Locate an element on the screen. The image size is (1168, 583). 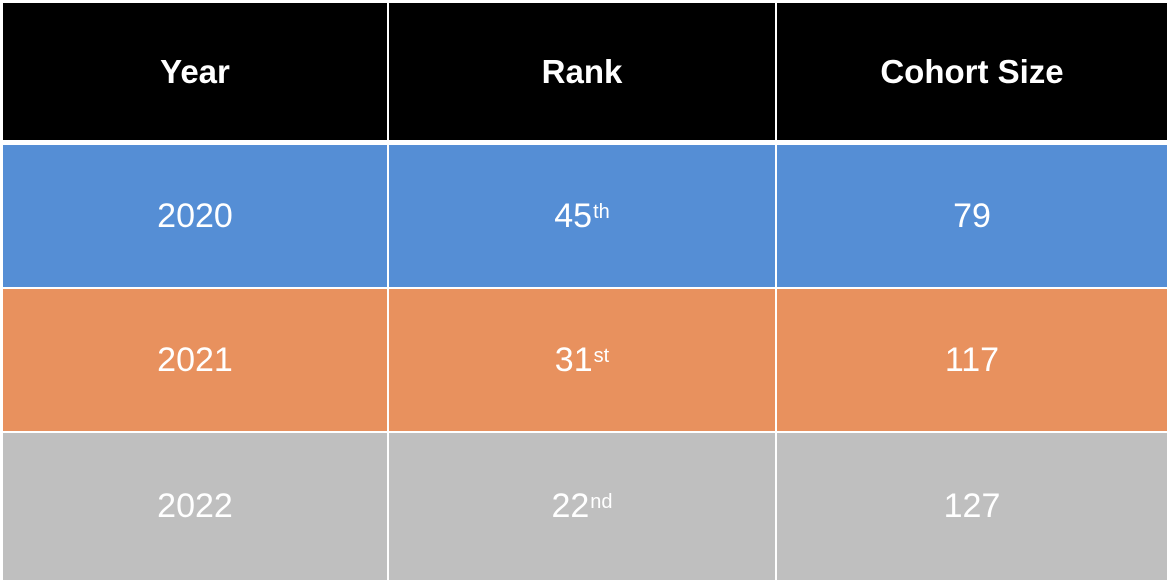
cell-cohort-2020: 79 is located at coordinates (972, 216).